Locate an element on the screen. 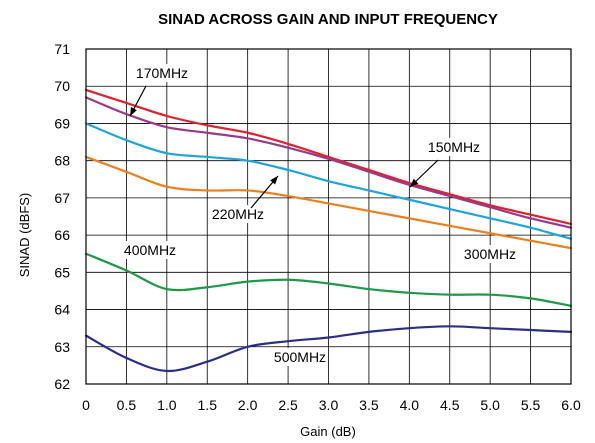 Image resolution: width=595 pixels, height=443 pixels. y-tick-label: 64 is located at coordinates (62, 310).